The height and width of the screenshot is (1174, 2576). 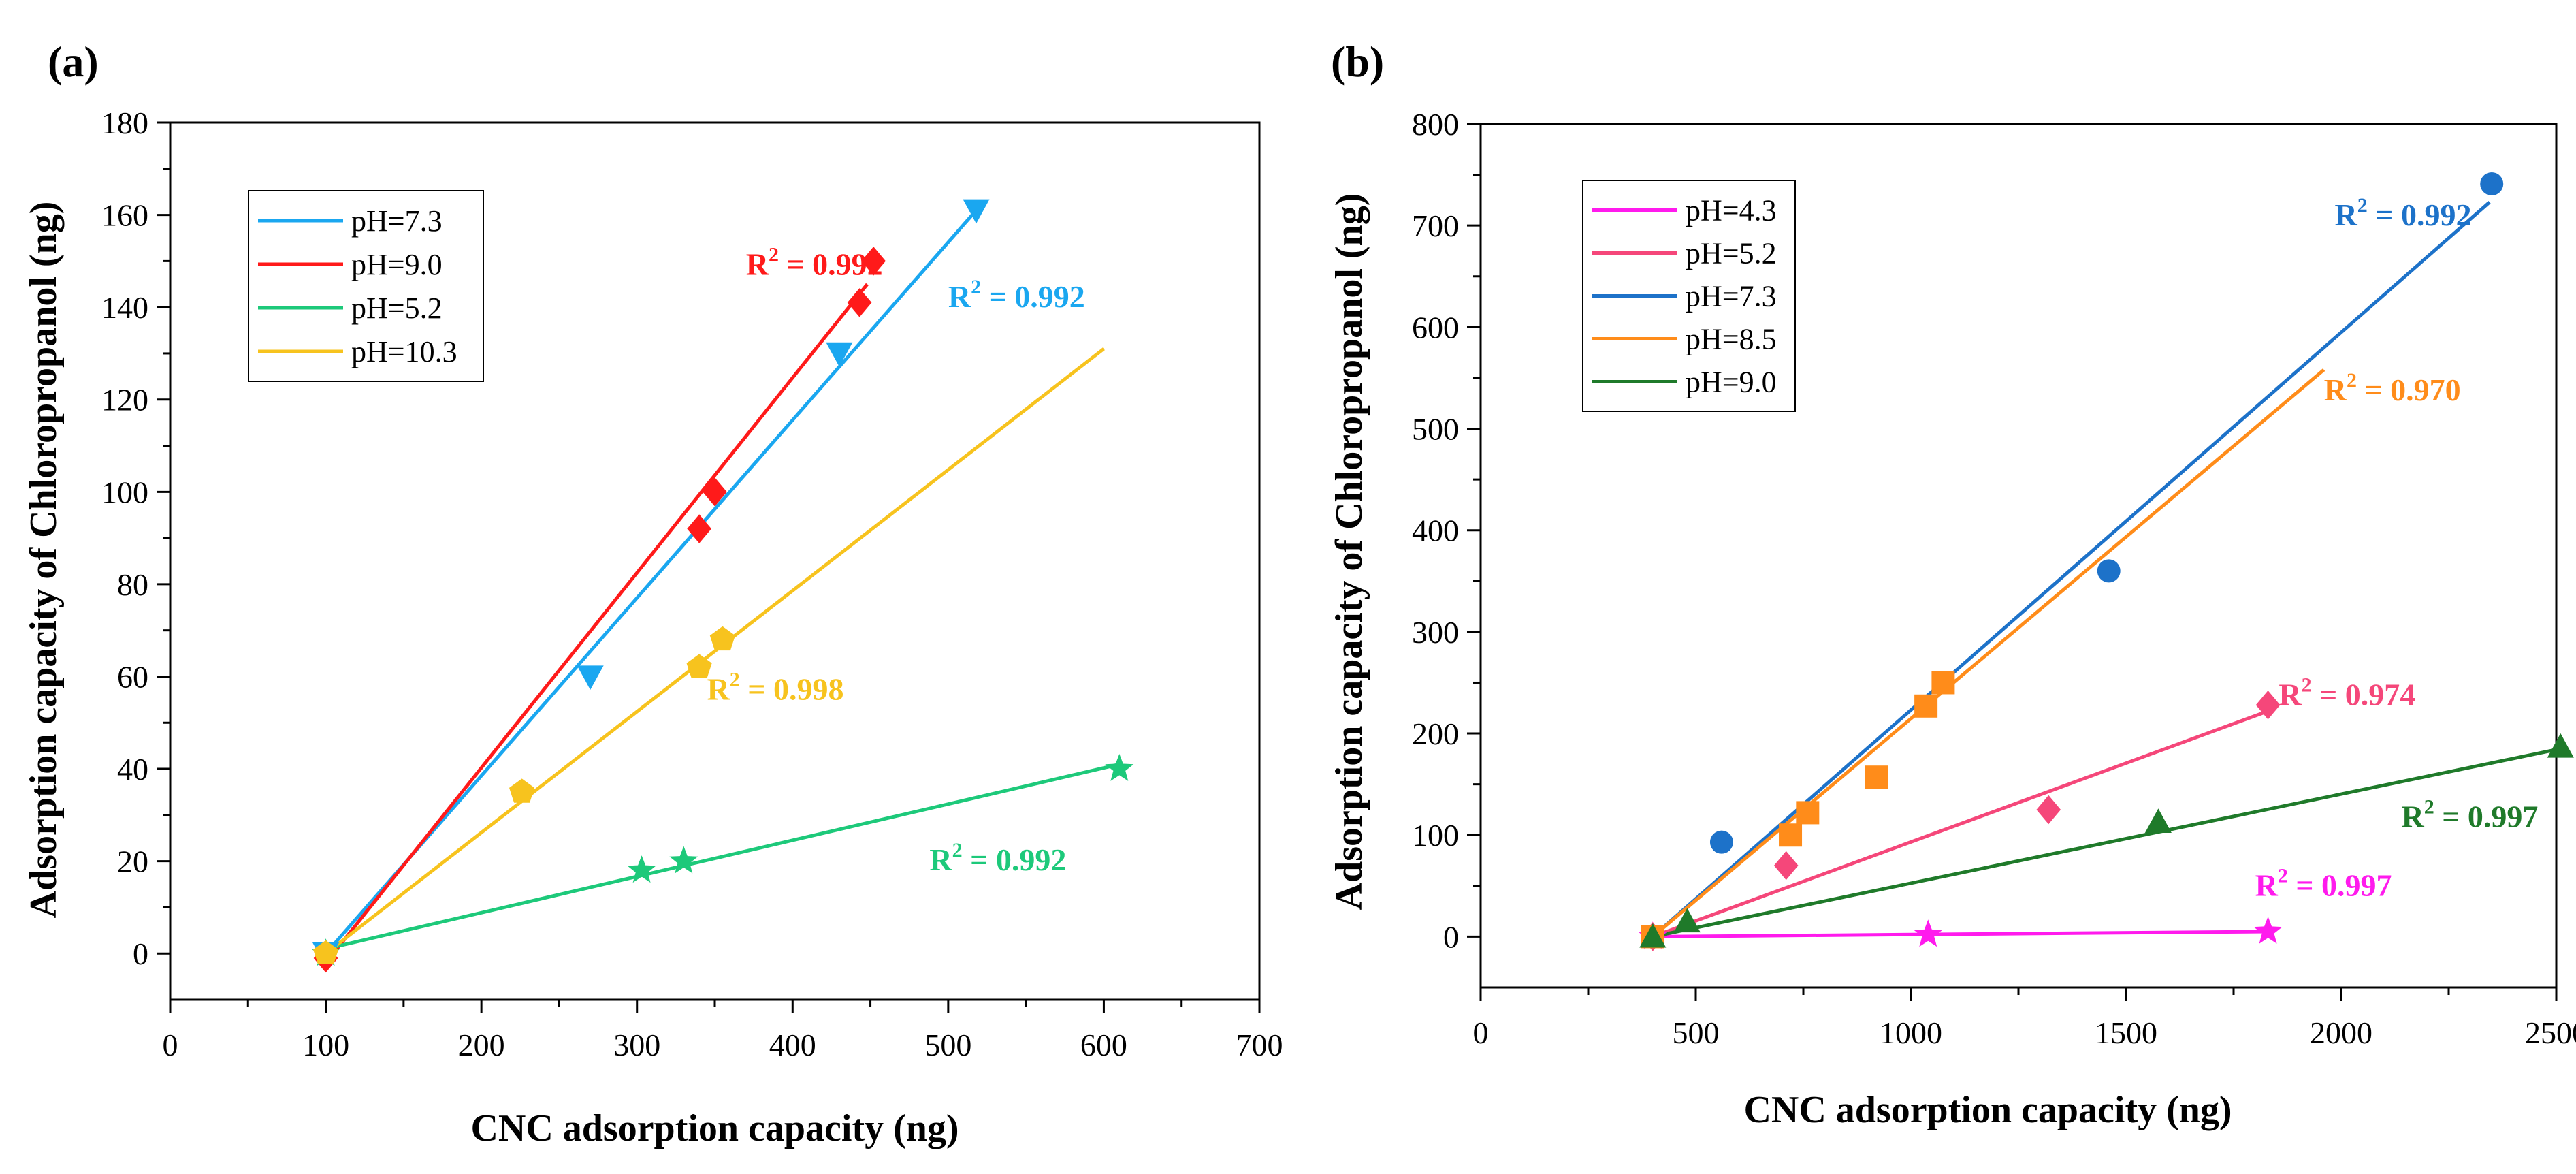 I want to click on panel-b-y-tick-label: 600, so click(x=1435, y=327).